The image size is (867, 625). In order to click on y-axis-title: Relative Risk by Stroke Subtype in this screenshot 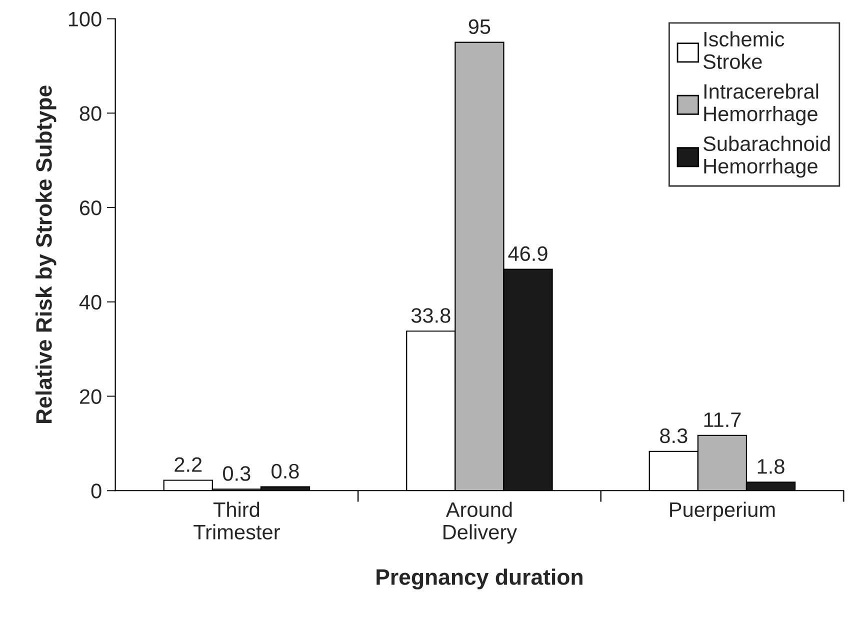, I will do `click(46, 255)`.